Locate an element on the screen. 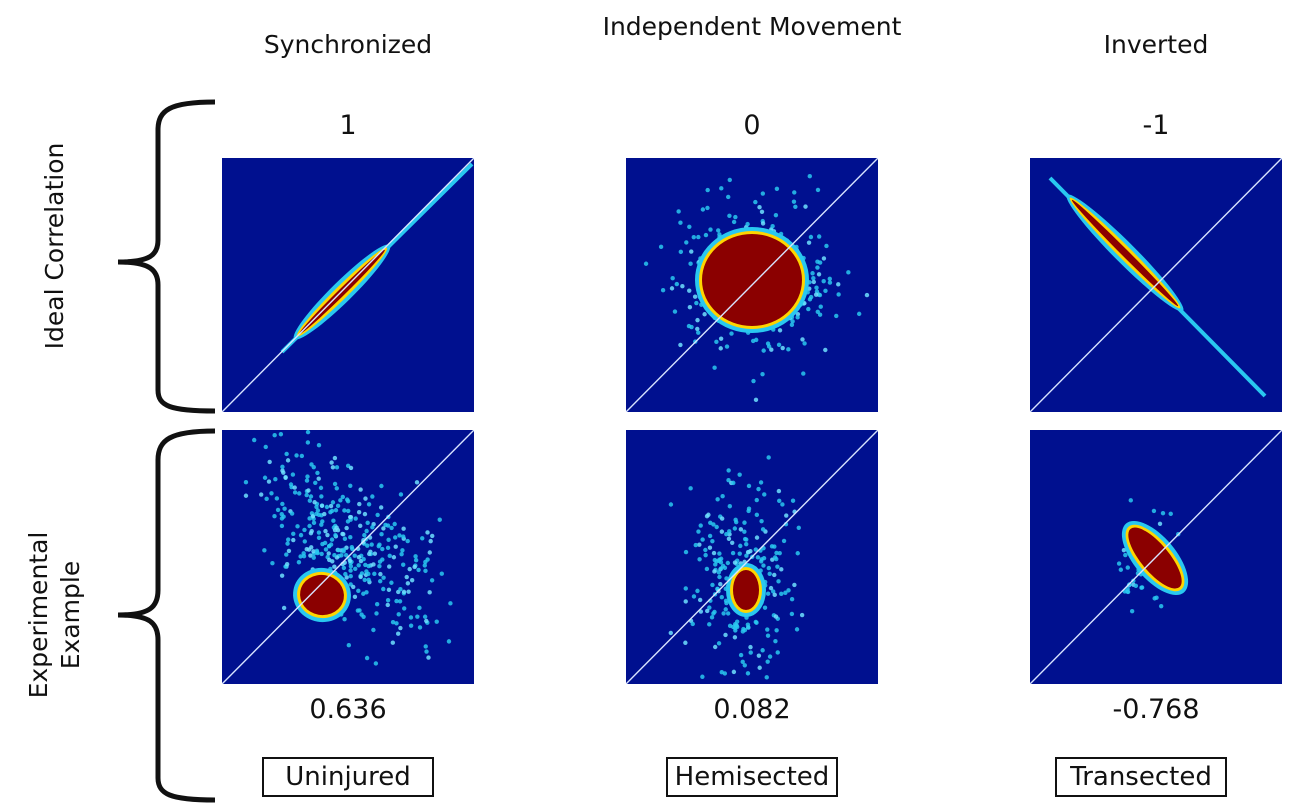 This screenshot has width=1302, height=811. condition-label-uninjured: Uninjured is located at coordinates (348, 777).